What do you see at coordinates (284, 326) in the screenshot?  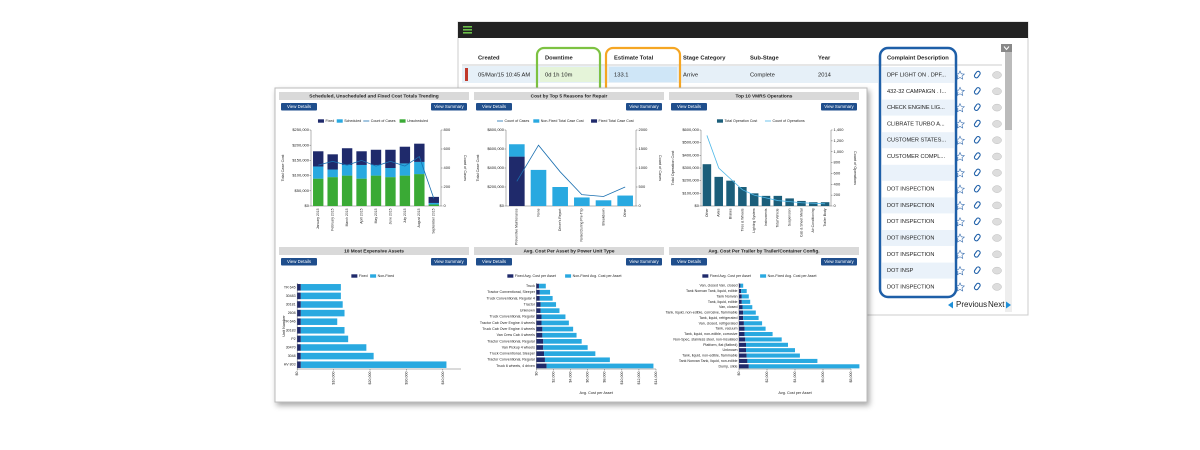 I see `y-axis-title: Unit Number` at bounding box center [284, 326].